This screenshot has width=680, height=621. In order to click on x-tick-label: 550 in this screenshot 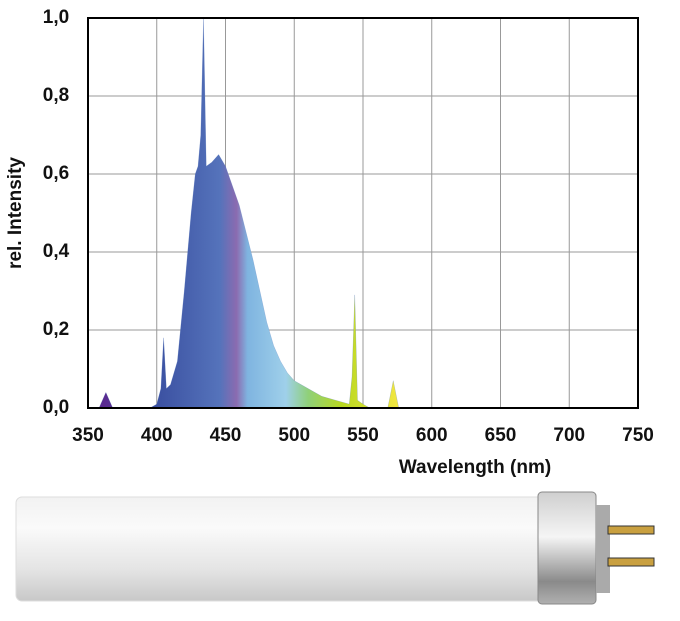, I will do `click(363, 435)`.